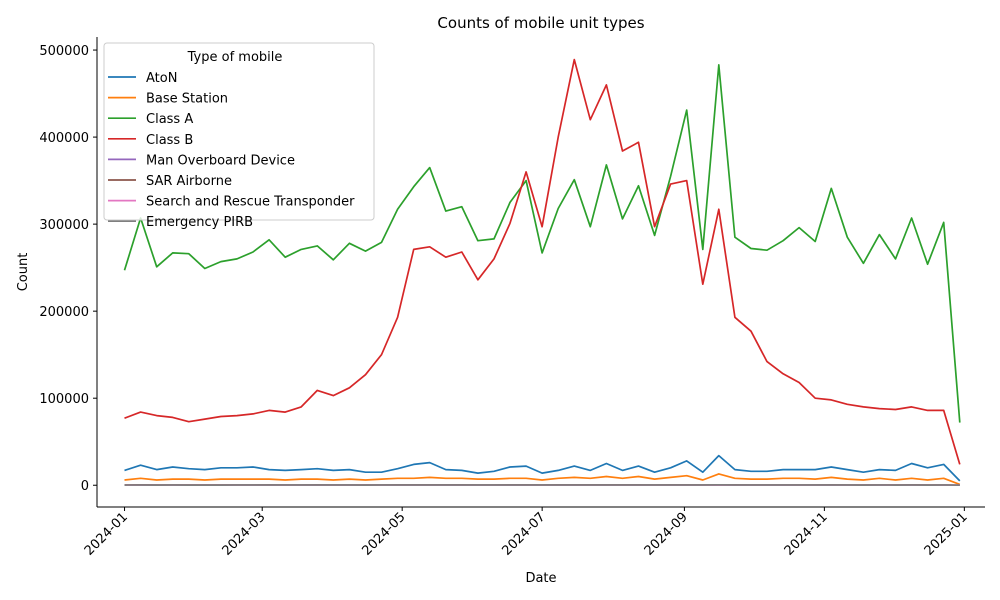  I want to click on y-tick-label: 0, so click(85, 486).